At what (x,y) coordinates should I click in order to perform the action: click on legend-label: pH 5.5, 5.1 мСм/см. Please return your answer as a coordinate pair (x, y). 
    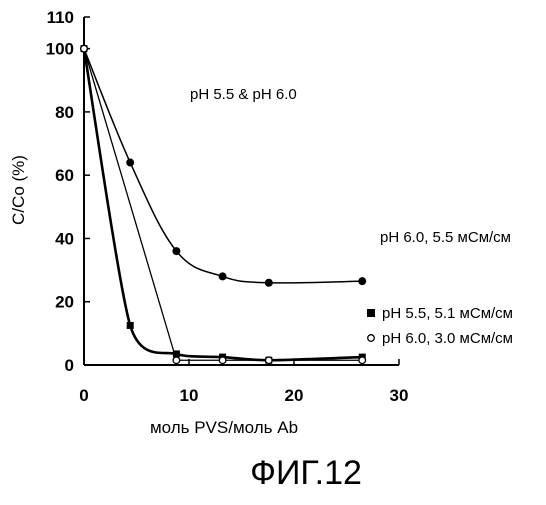
    Looking at the image, I should click on (447, 313).